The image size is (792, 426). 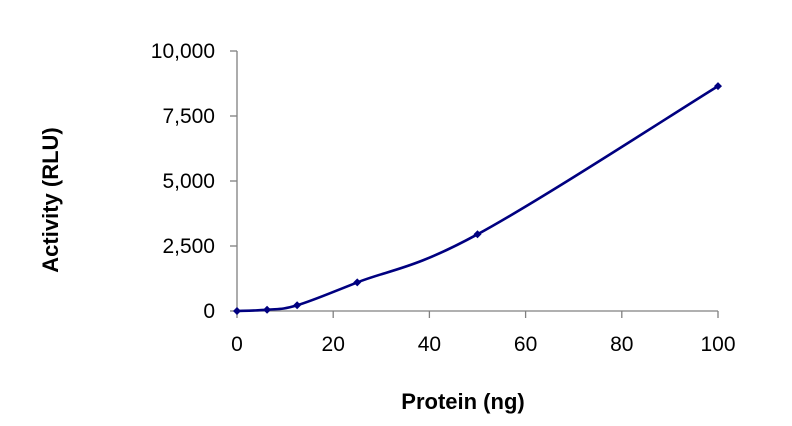 I want to click on y-tick-label: 2,500, so click(x=188, y=246).